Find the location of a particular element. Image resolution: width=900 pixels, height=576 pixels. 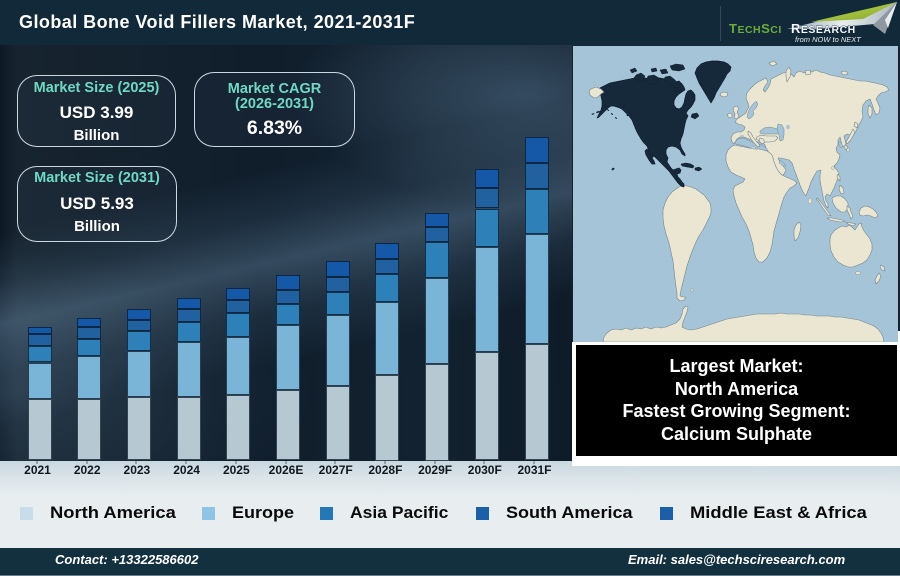

svg-text: from NOW to NEXT is located at coordinates (828, 39).